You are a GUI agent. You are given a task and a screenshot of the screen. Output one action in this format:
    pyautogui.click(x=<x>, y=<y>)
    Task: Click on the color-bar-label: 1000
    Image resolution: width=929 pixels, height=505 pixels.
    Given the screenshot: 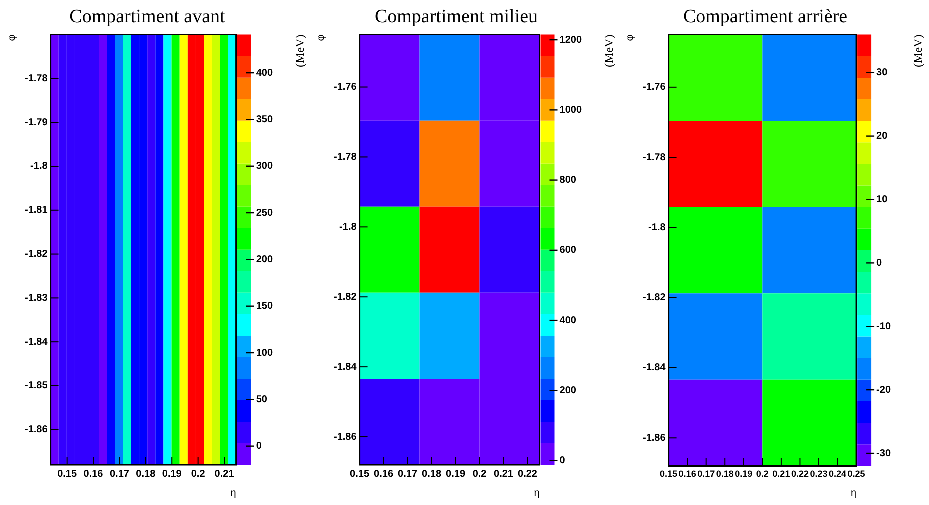 What is the action you would take?
    pyautogui.click(x=571, y=110)
    